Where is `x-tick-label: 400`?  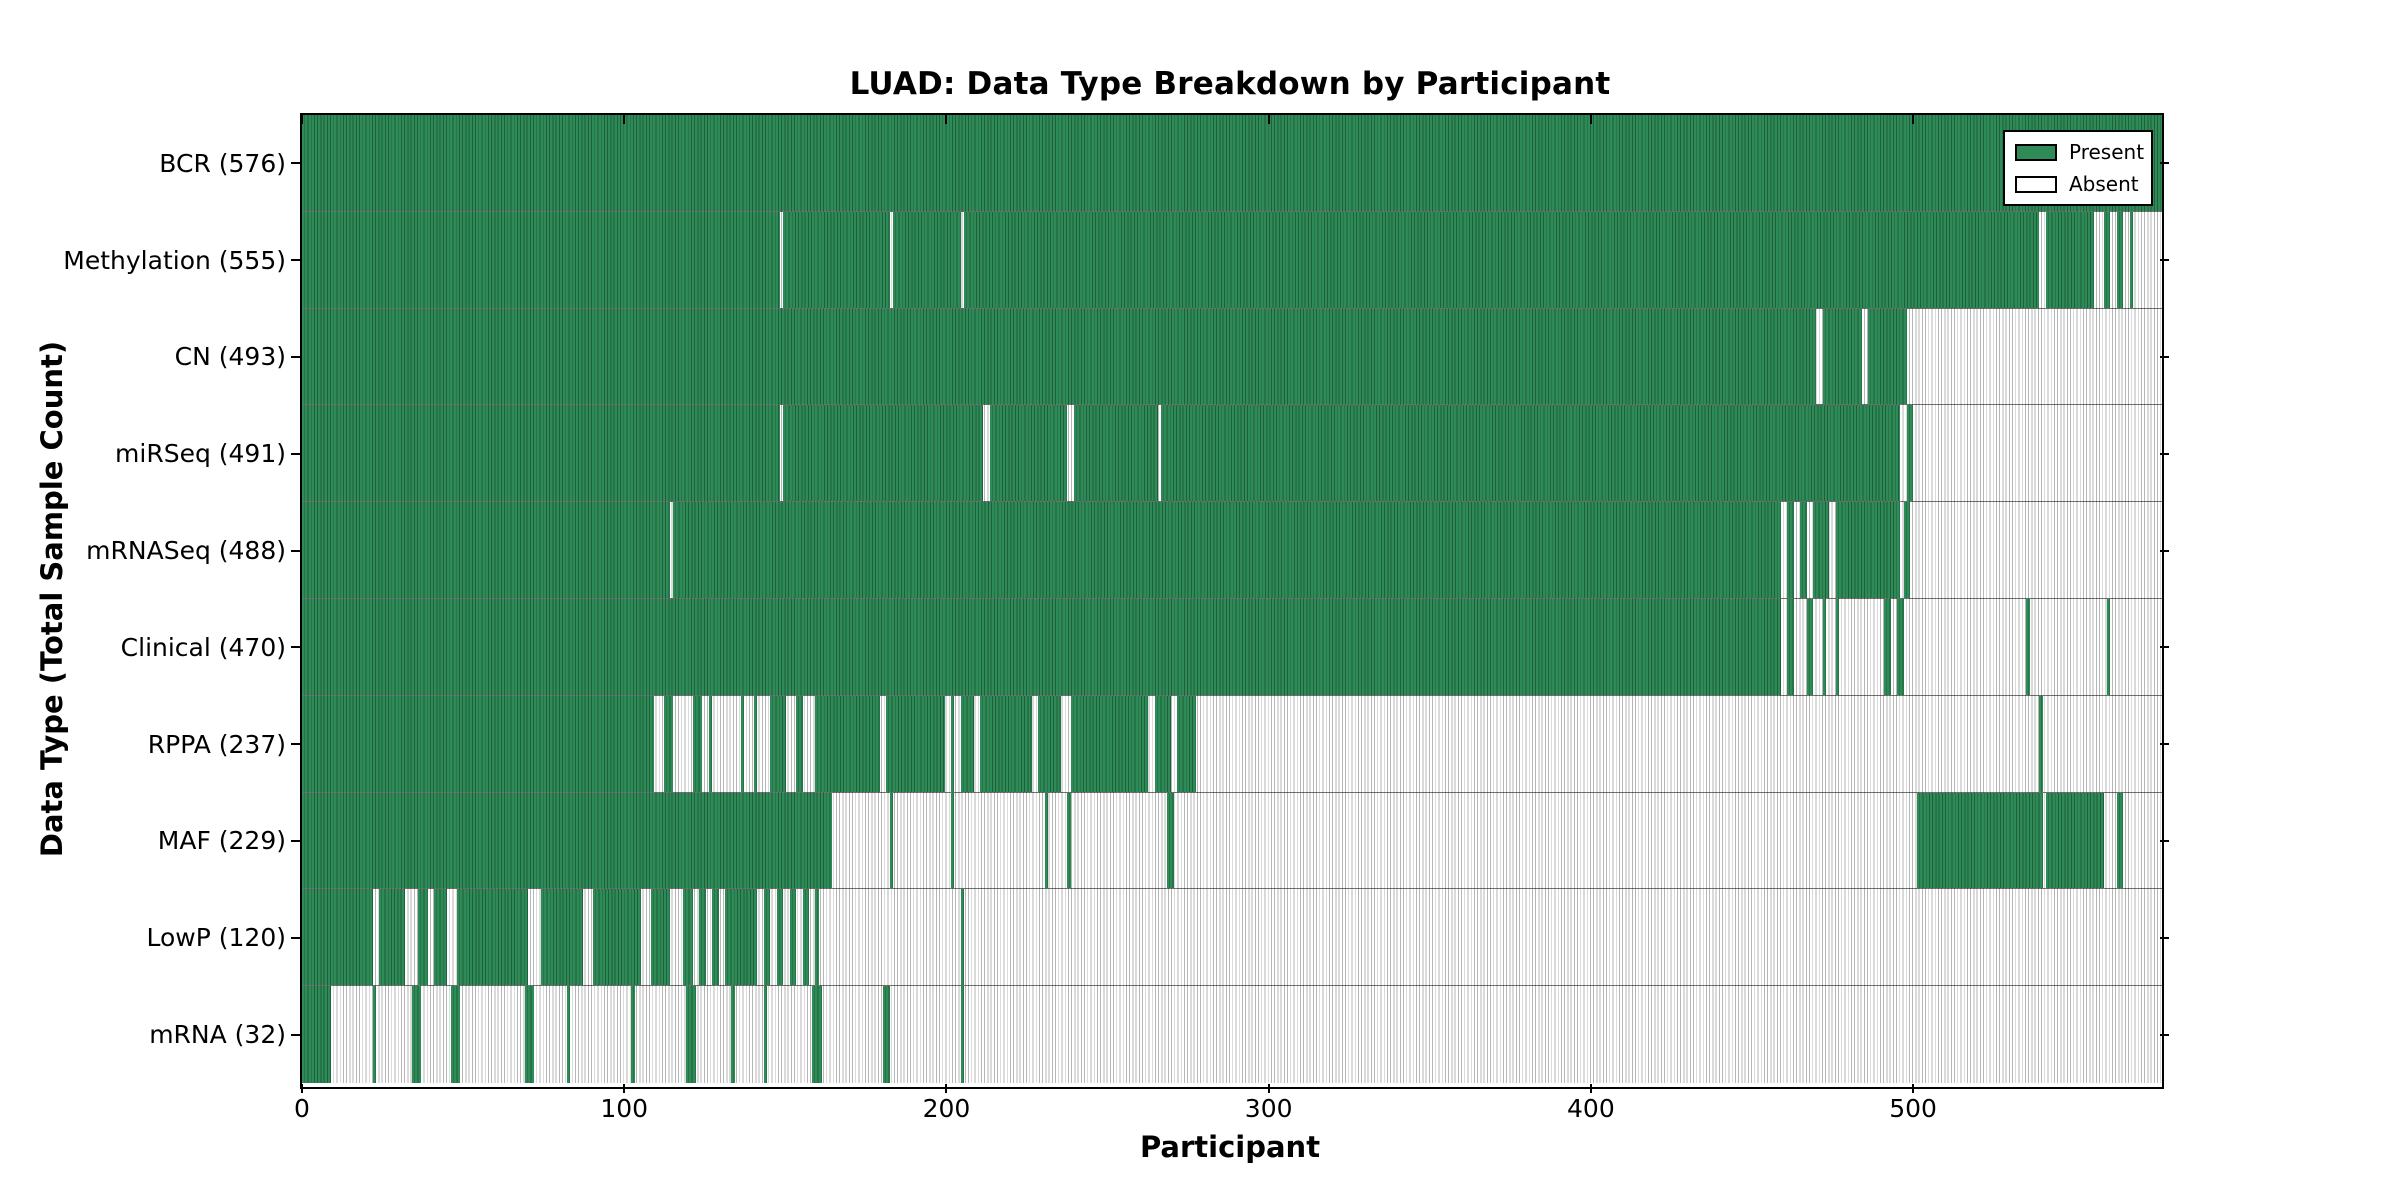
x-tick-label: 400 is located at coordinates (1591, 1108).